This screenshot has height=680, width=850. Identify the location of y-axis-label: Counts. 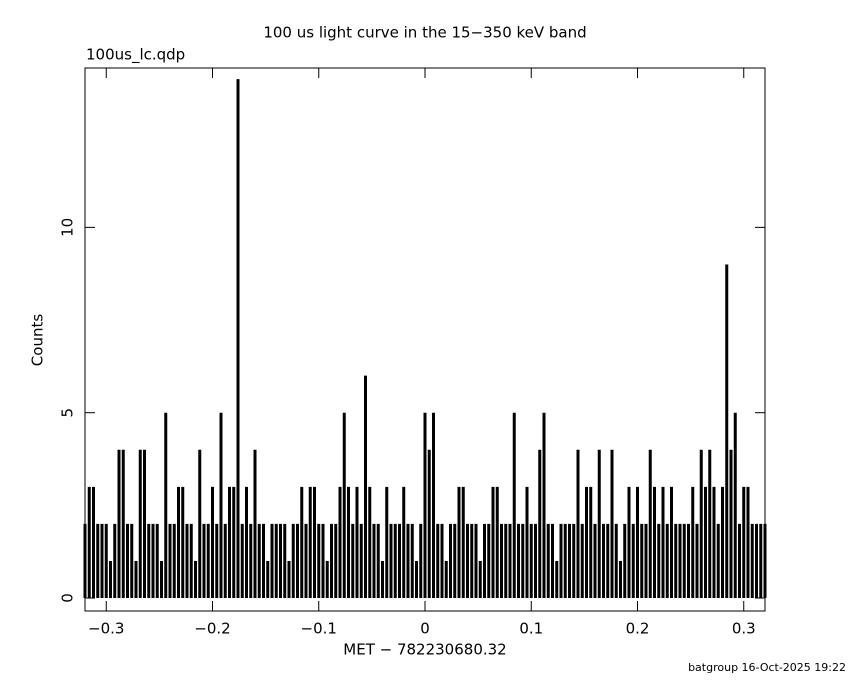
(38, 340).